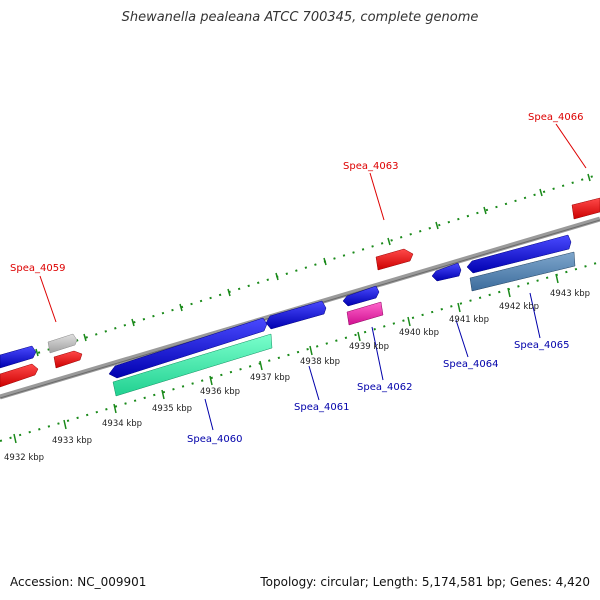 This screenshot has width=600, height=600. What do you see at coordinates (296, 315) in the screenshot?
I see `gene-4061-blue` at bounding box center [296, 315].